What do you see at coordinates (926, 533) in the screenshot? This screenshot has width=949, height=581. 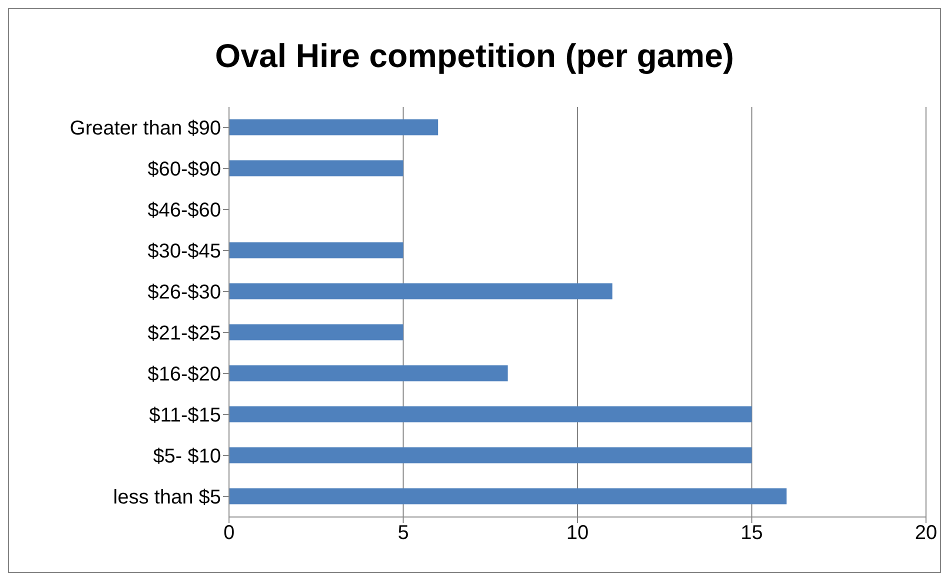 I see `x-tick-label: 20` at bounding box center [926, 533].